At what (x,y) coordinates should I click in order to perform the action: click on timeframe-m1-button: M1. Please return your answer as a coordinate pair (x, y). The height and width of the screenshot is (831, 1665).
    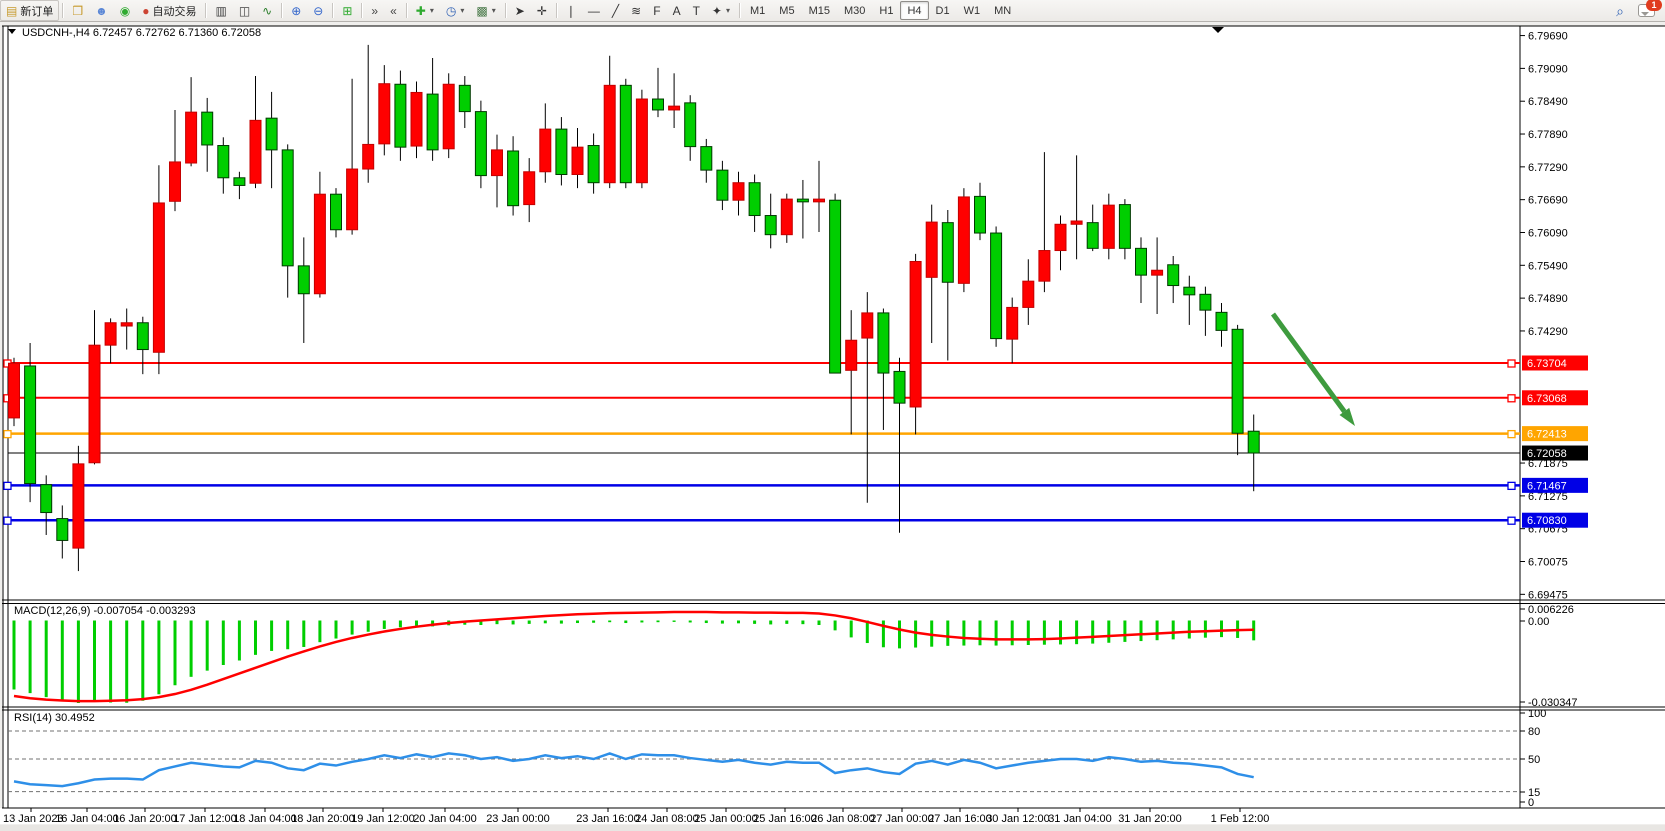
    Looking at the image, I should click on (758, 10).